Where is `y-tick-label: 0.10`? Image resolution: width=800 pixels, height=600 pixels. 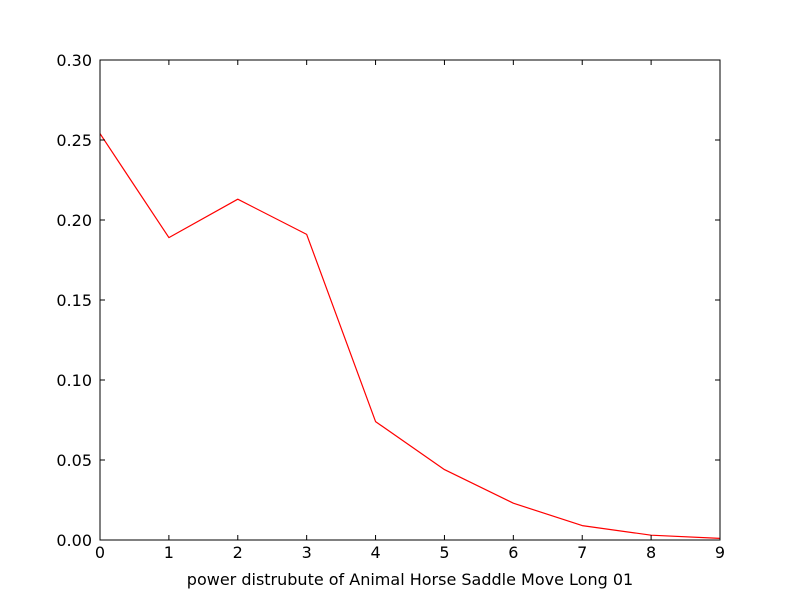
y-tick-label: 0.10 is located at coordinates (74, 380).